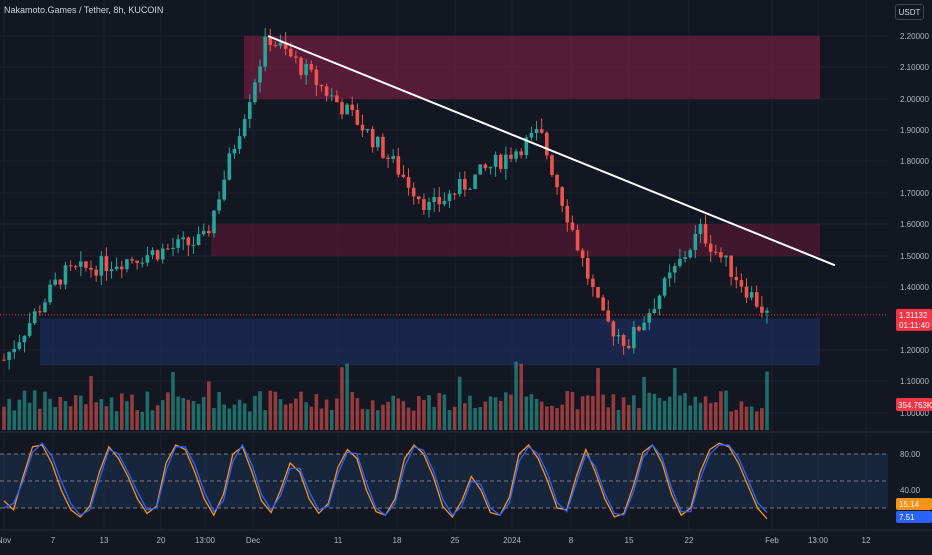 The width and height of the screenshot is (932, 555). What do you see at coordinates (205, 540) in the screenshot?
I see `time-tick-label: 13:00` at bounding box center [205, 540].